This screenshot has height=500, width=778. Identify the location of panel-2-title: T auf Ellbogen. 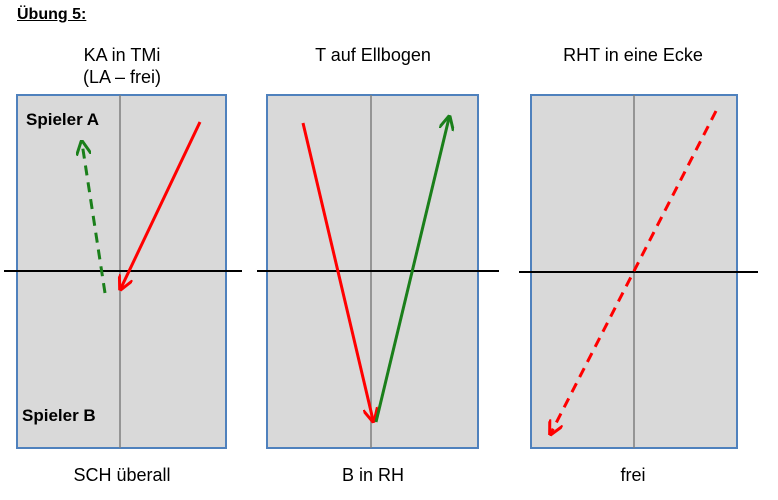
(373, 55).